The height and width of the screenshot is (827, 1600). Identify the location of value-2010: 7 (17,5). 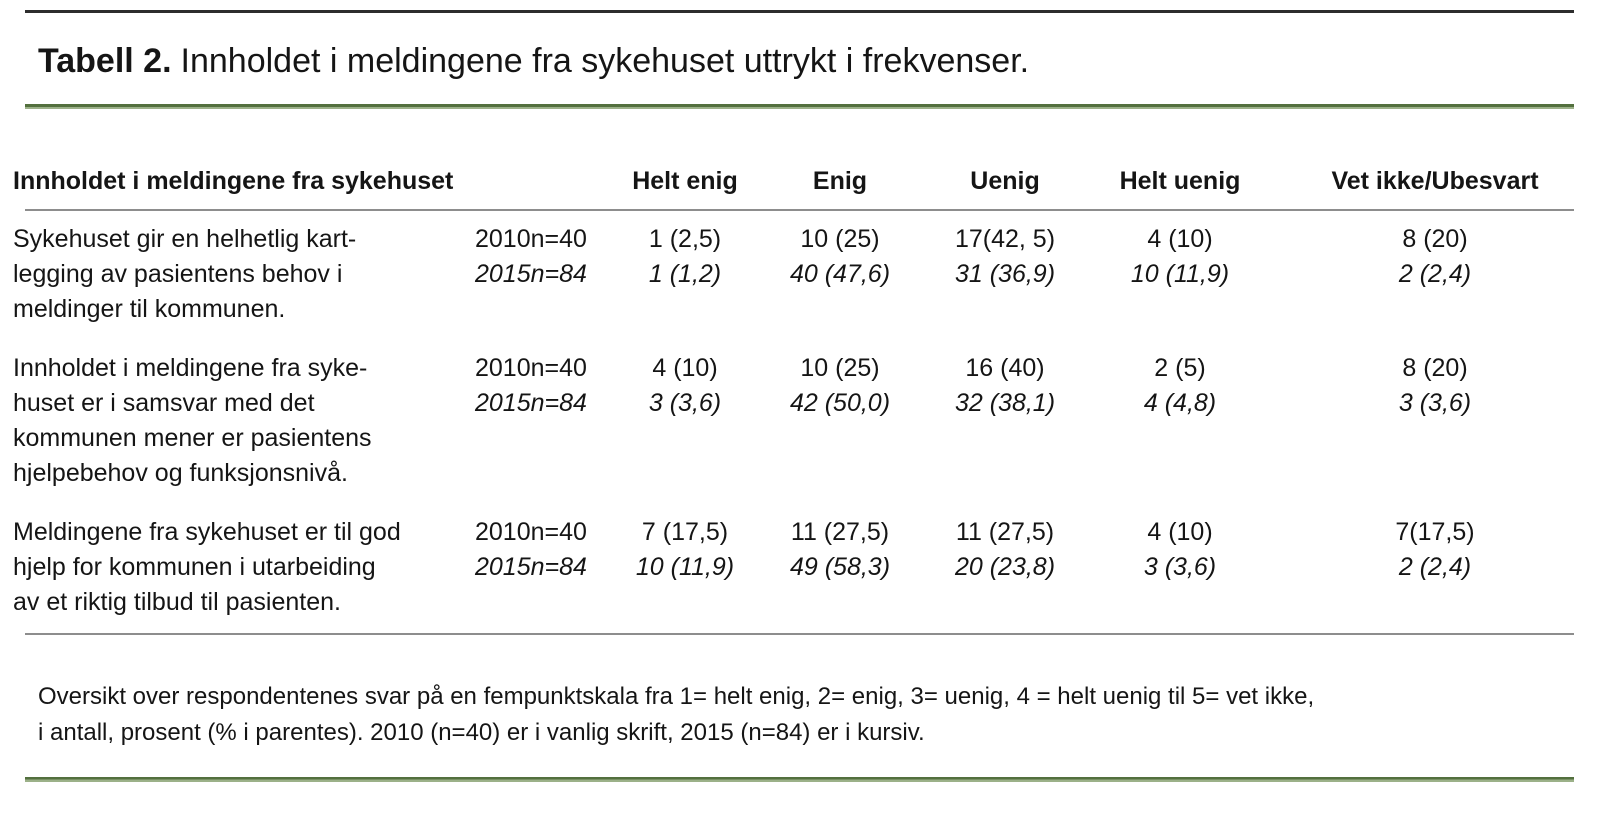
(685, 532).